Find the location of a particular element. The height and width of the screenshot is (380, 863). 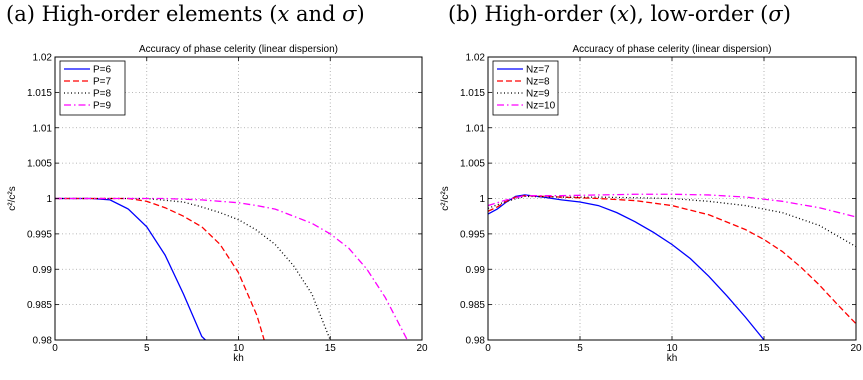

legend-label: P=6 is located at coordinates (102, 70).